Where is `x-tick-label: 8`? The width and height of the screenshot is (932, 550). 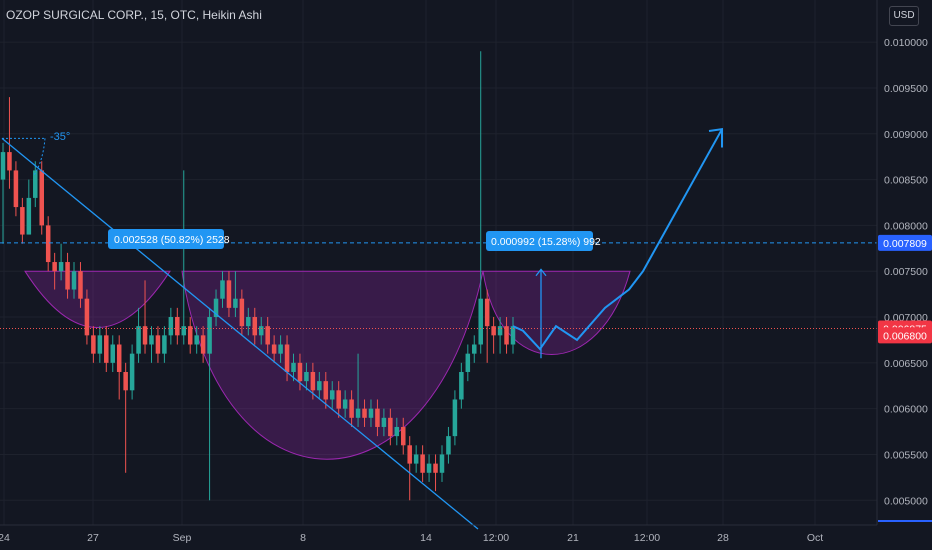
x-tick-label: 8 is located at coordinates (303, 538).